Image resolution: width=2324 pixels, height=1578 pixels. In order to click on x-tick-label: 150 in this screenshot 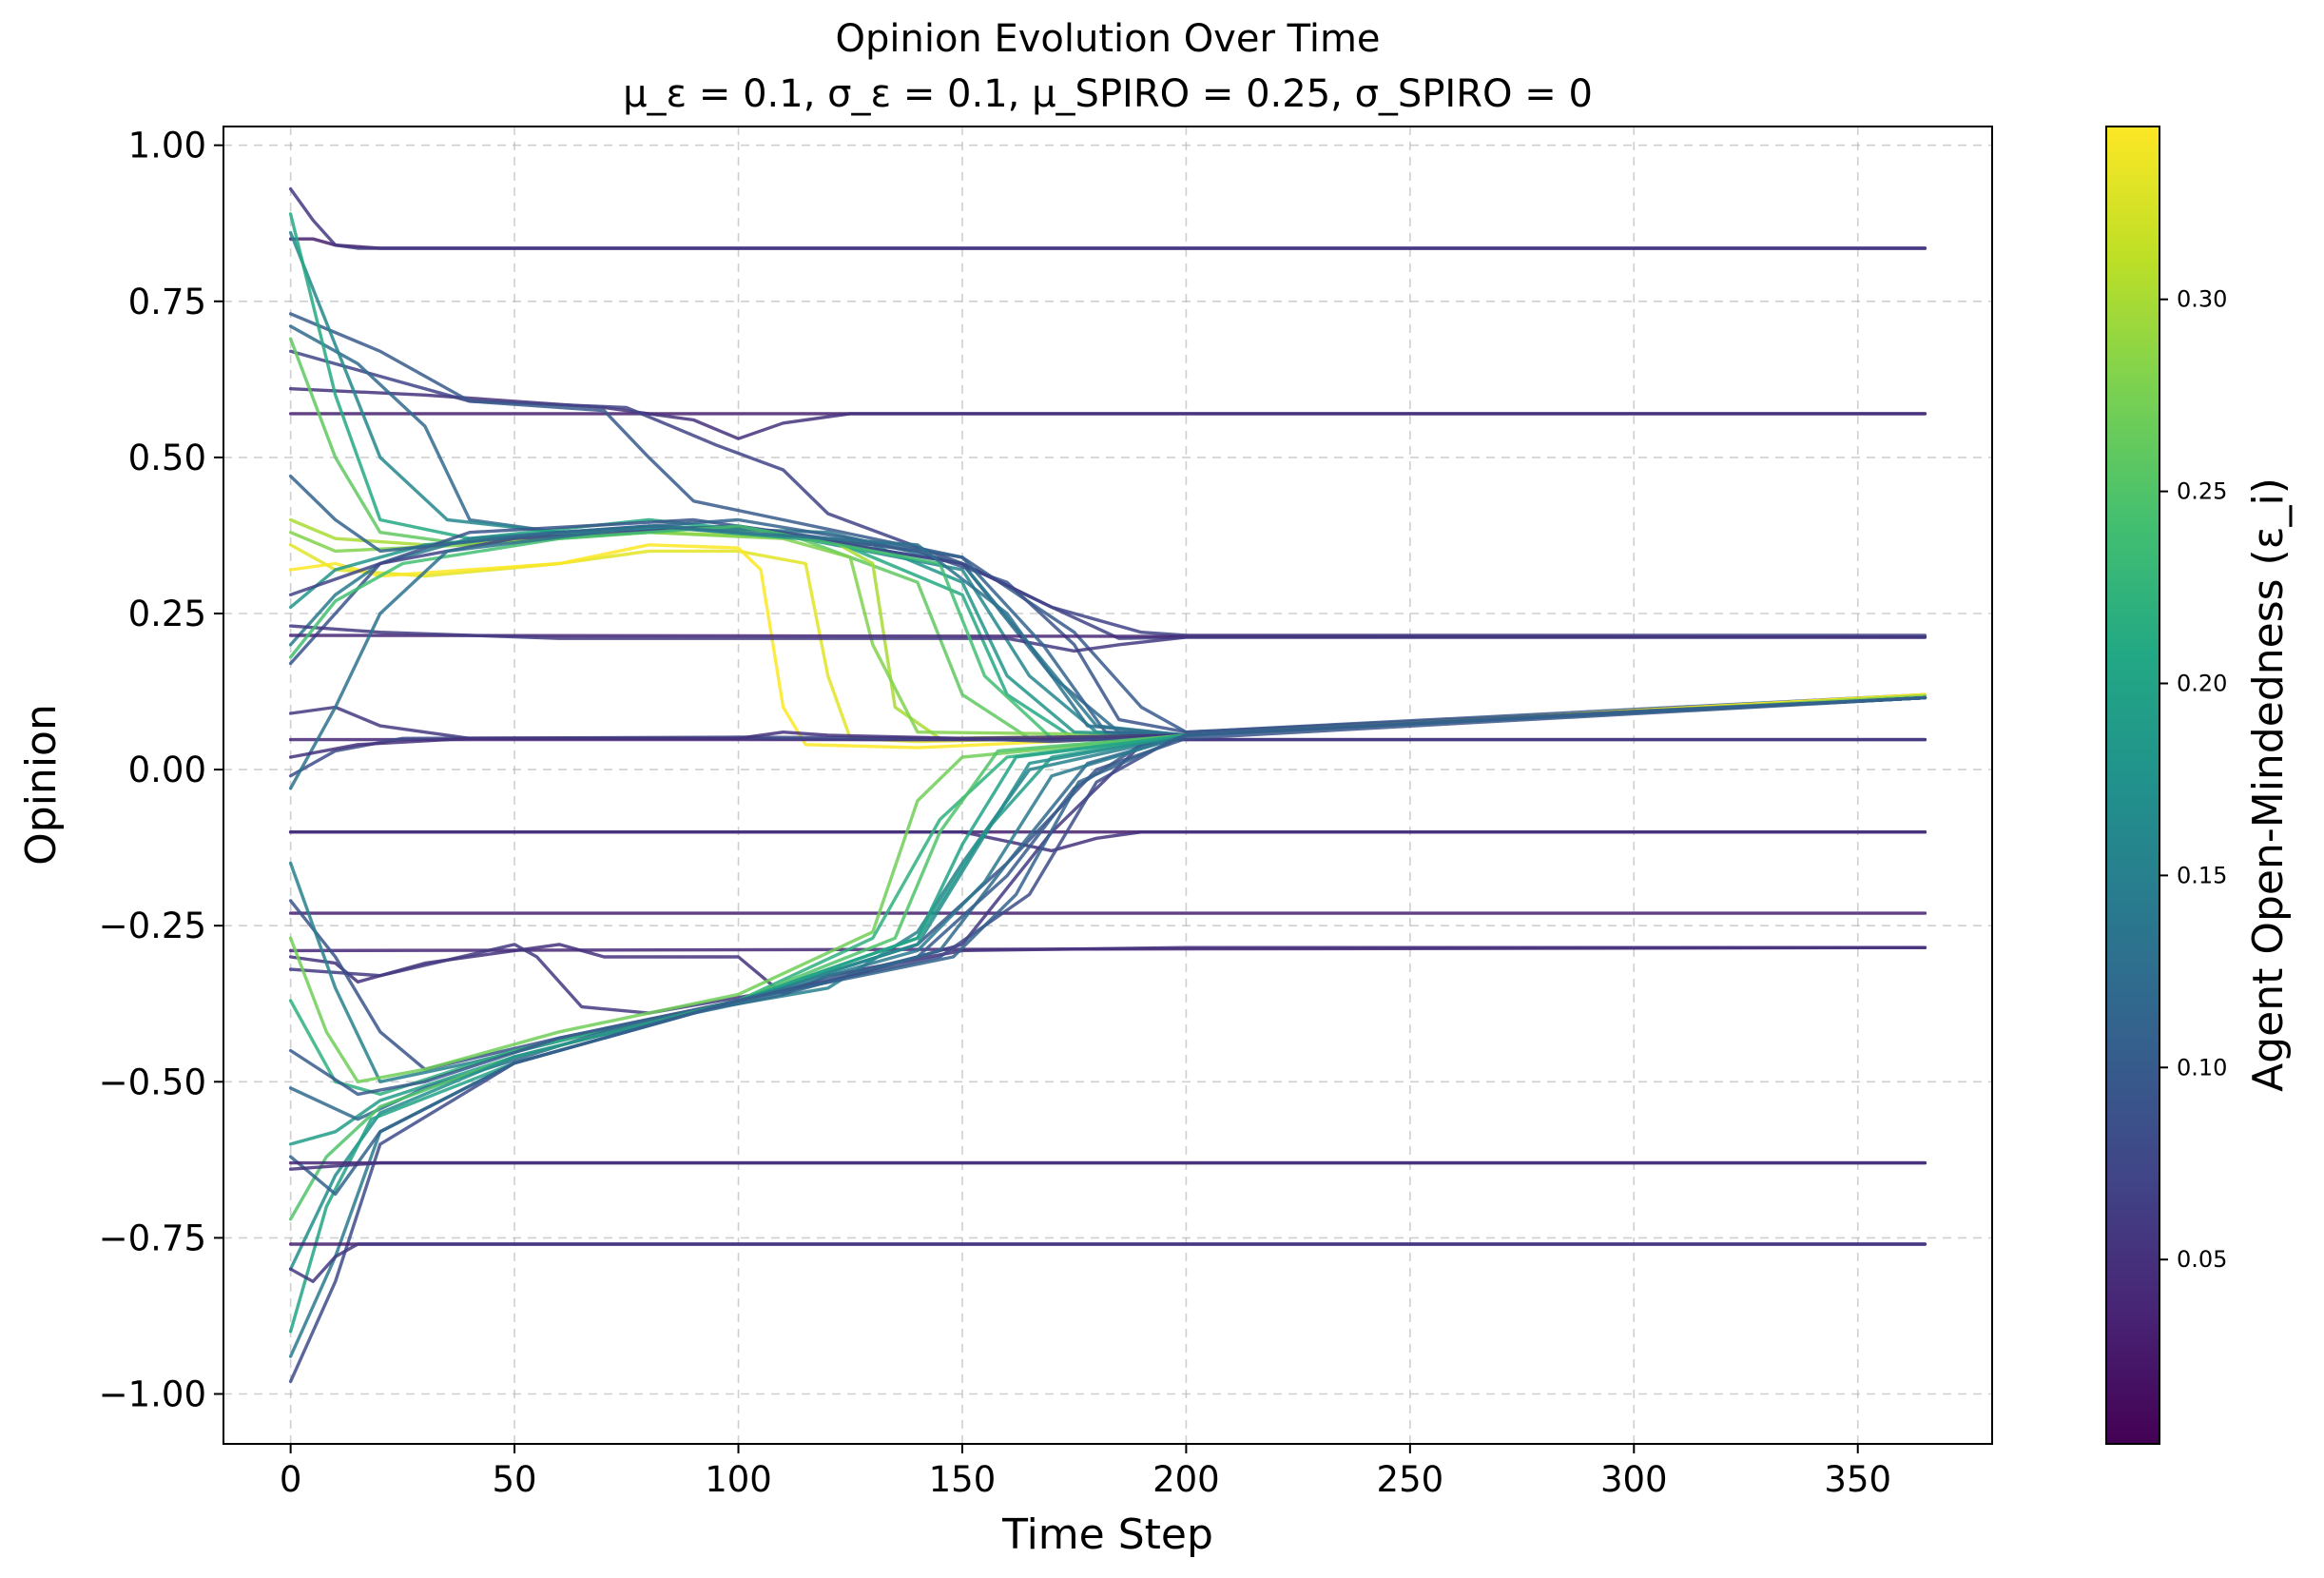, I will do `click(963, 1479)`.